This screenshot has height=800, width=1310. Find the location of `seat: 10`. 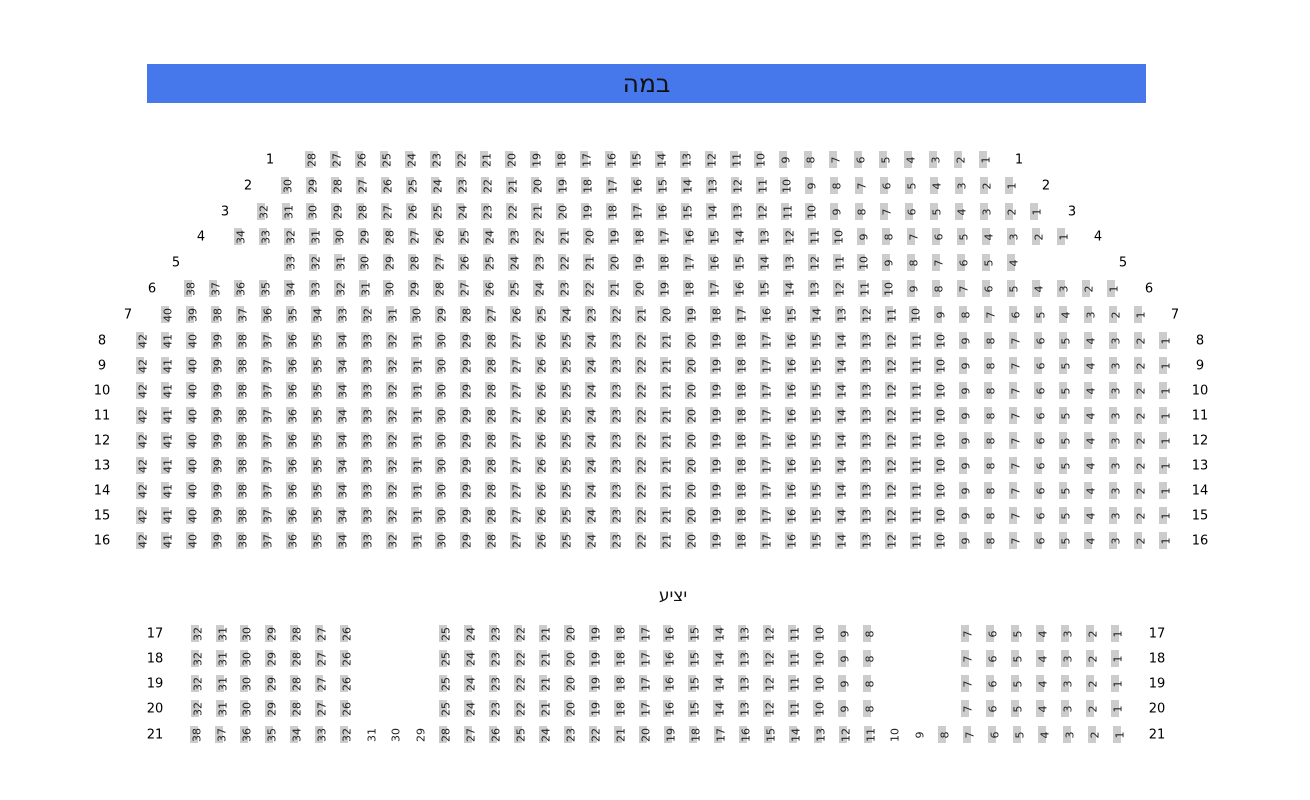

seat: 10 is located at coordinates (787, 186).